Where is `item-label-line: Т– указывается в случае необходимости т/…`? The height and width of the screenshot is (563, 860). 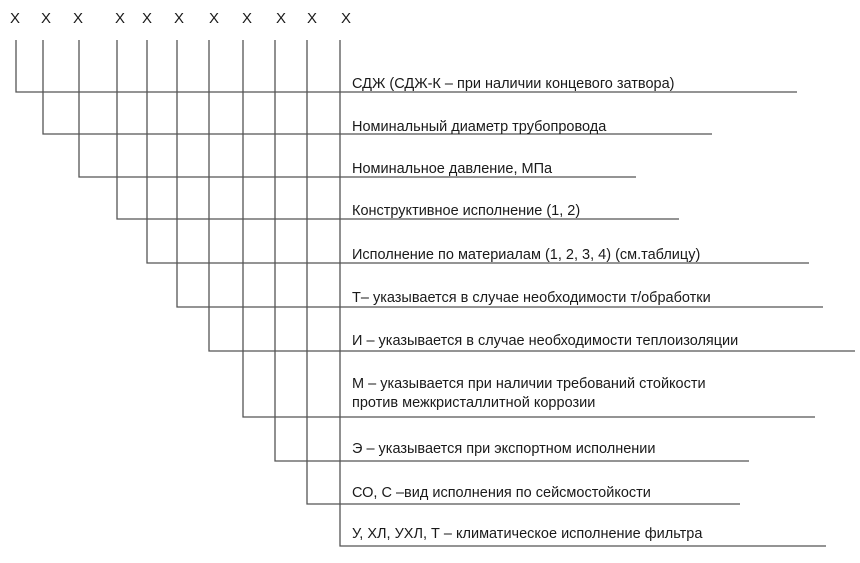
item-label-line: Т– указывается в случае необходимости т/… is located at coordinates (531, 298).